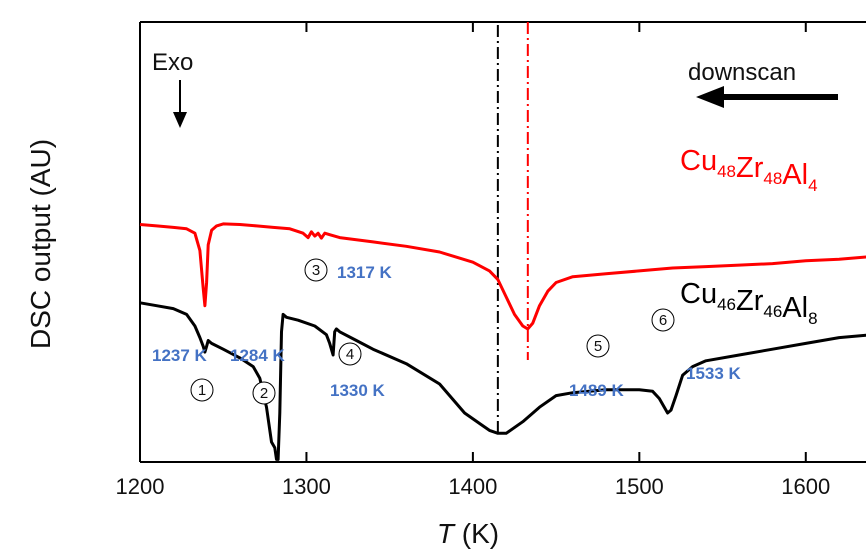 The height and width of the screenshot is (554, 866). Describe the element at coordinates (358, 390) in the screenshot. I see `peak-4-temp: 1330 K` at that location.